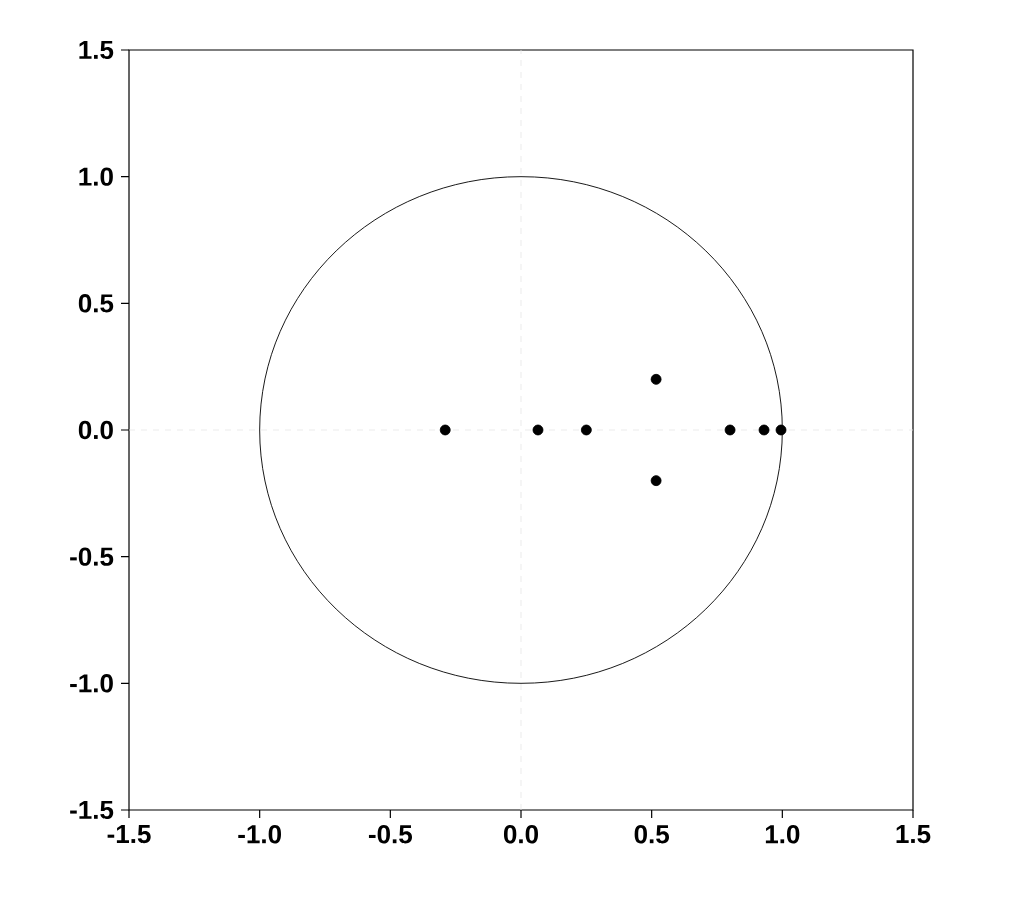  I want to click on x-tick-label: 1.0, so click(782, 834).